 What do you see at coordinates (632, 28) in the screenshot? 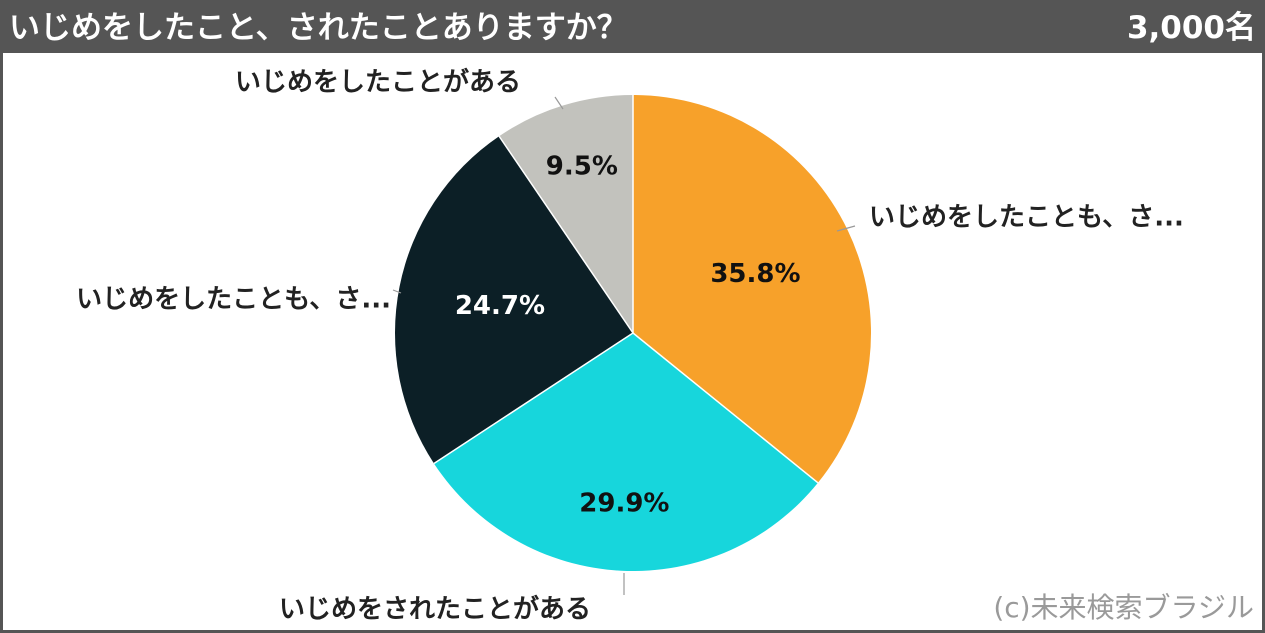
I see `header-bar: いじめをしたこと、されたことありますか？ 3,000名` at bounding box center [632, 28].